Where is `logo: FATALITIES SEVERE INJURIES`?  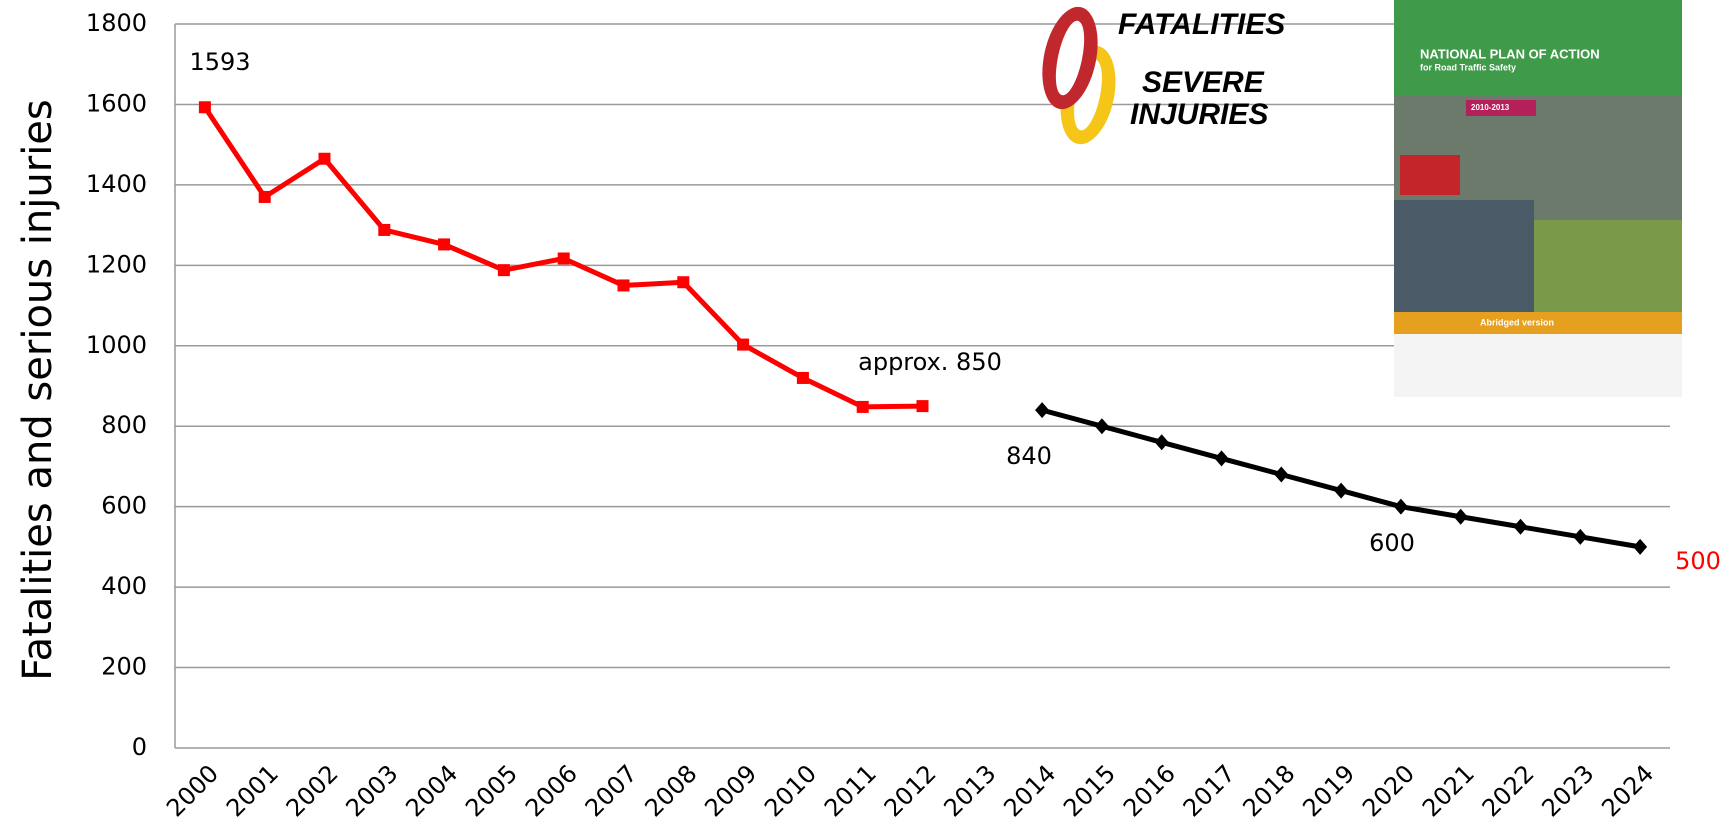
logo: FATALITIES SEVERE INJURIES is located at coordinates (1163, 75).